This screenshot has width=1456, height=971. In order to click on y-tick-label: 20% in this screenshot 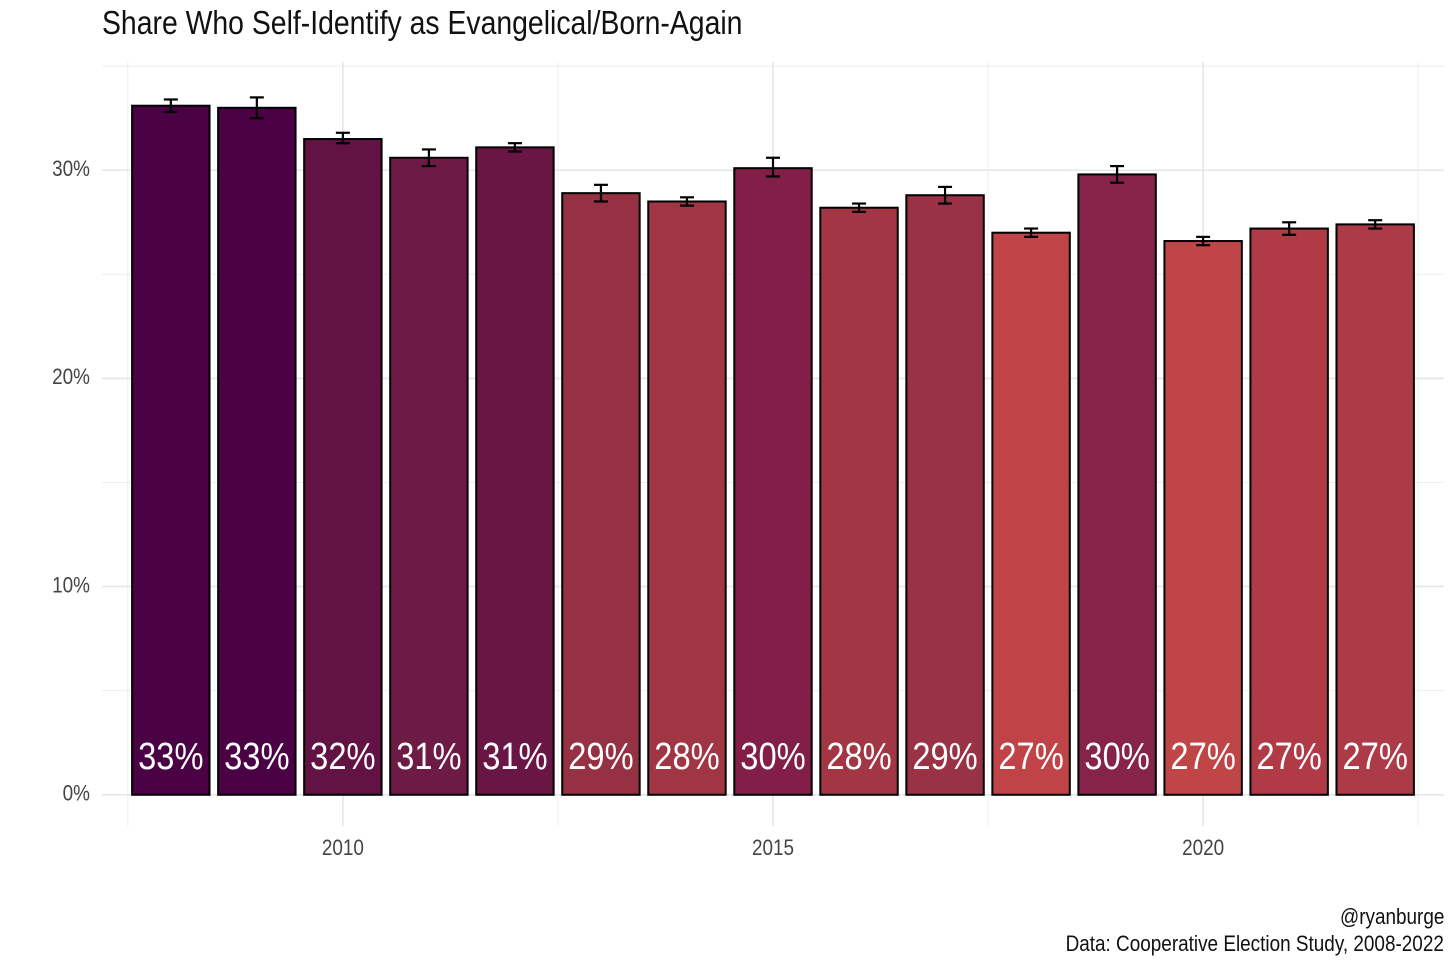, I will do `click(71, 377)`.